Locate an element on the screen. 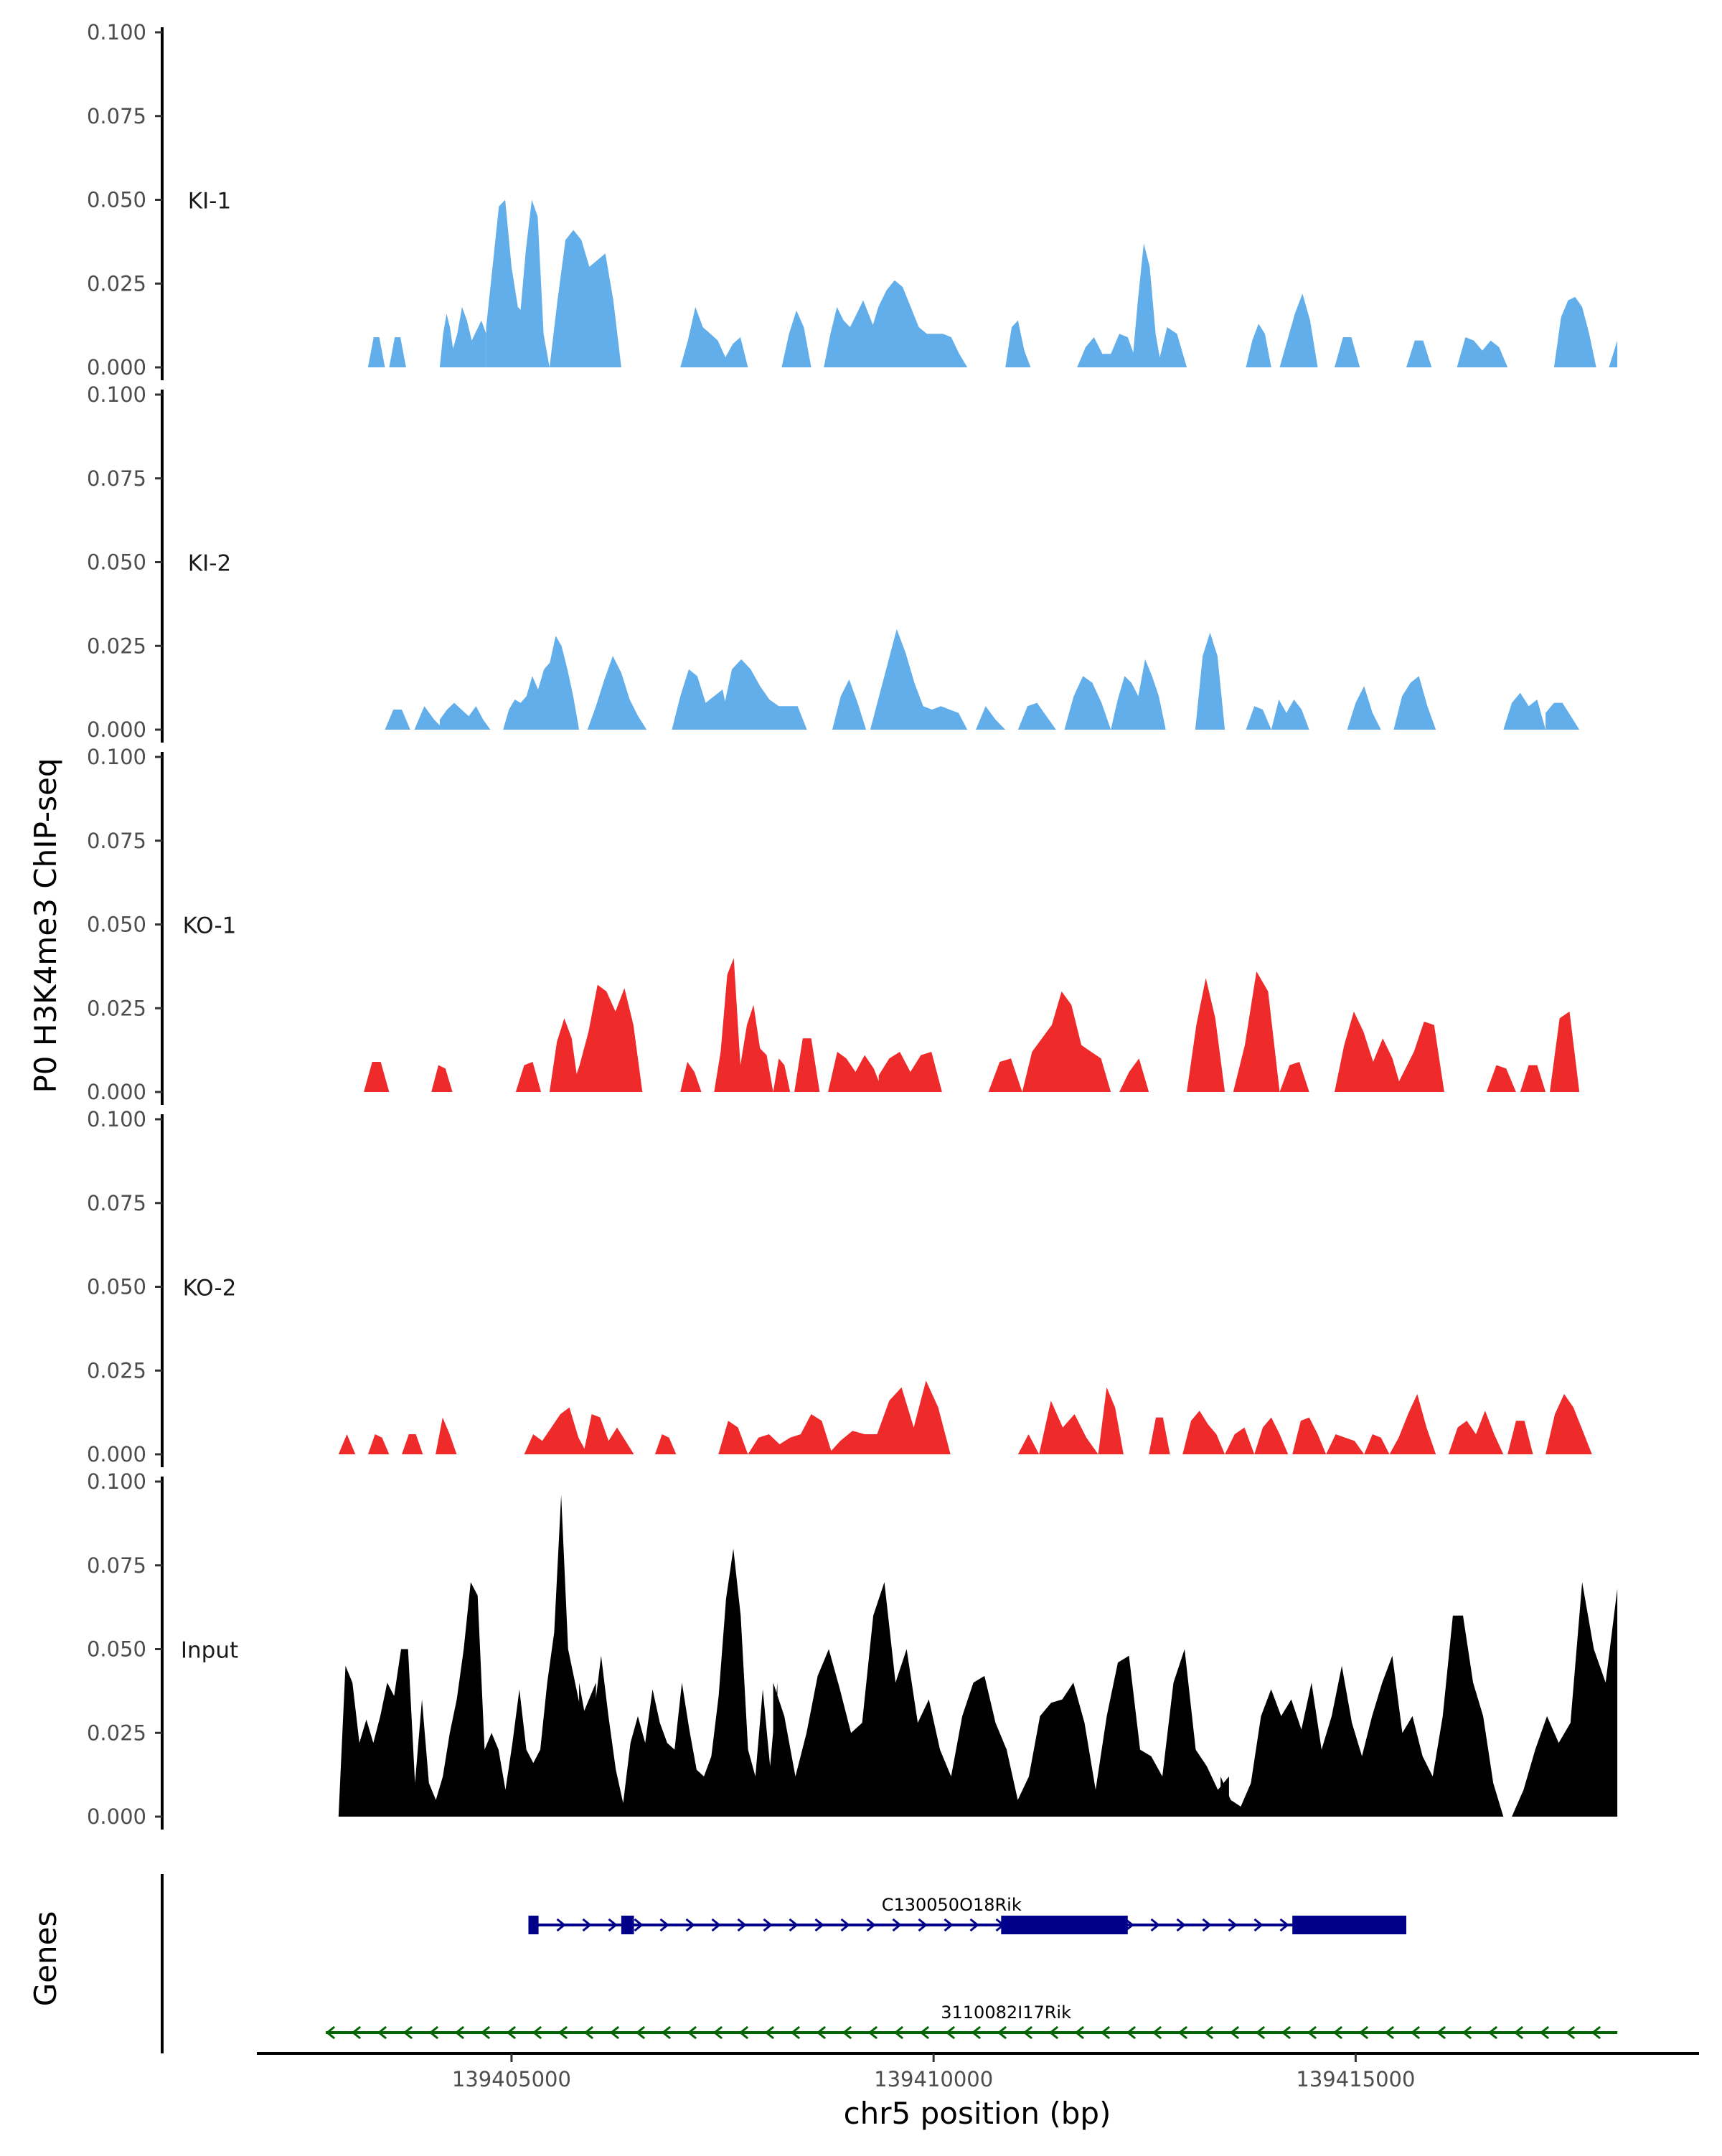  track-label: KI-2 is located at coordinates (209, 564).